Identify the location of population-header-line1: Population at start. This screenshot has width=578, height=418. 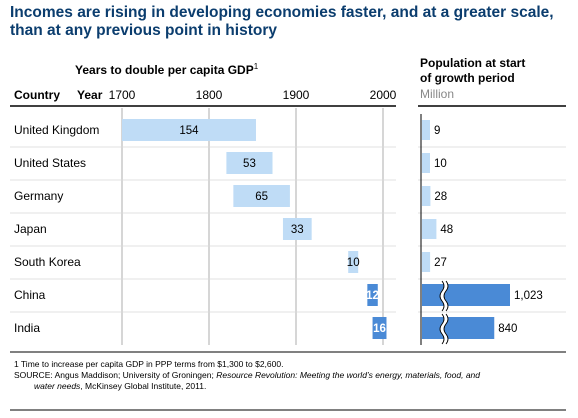
(473, 63).